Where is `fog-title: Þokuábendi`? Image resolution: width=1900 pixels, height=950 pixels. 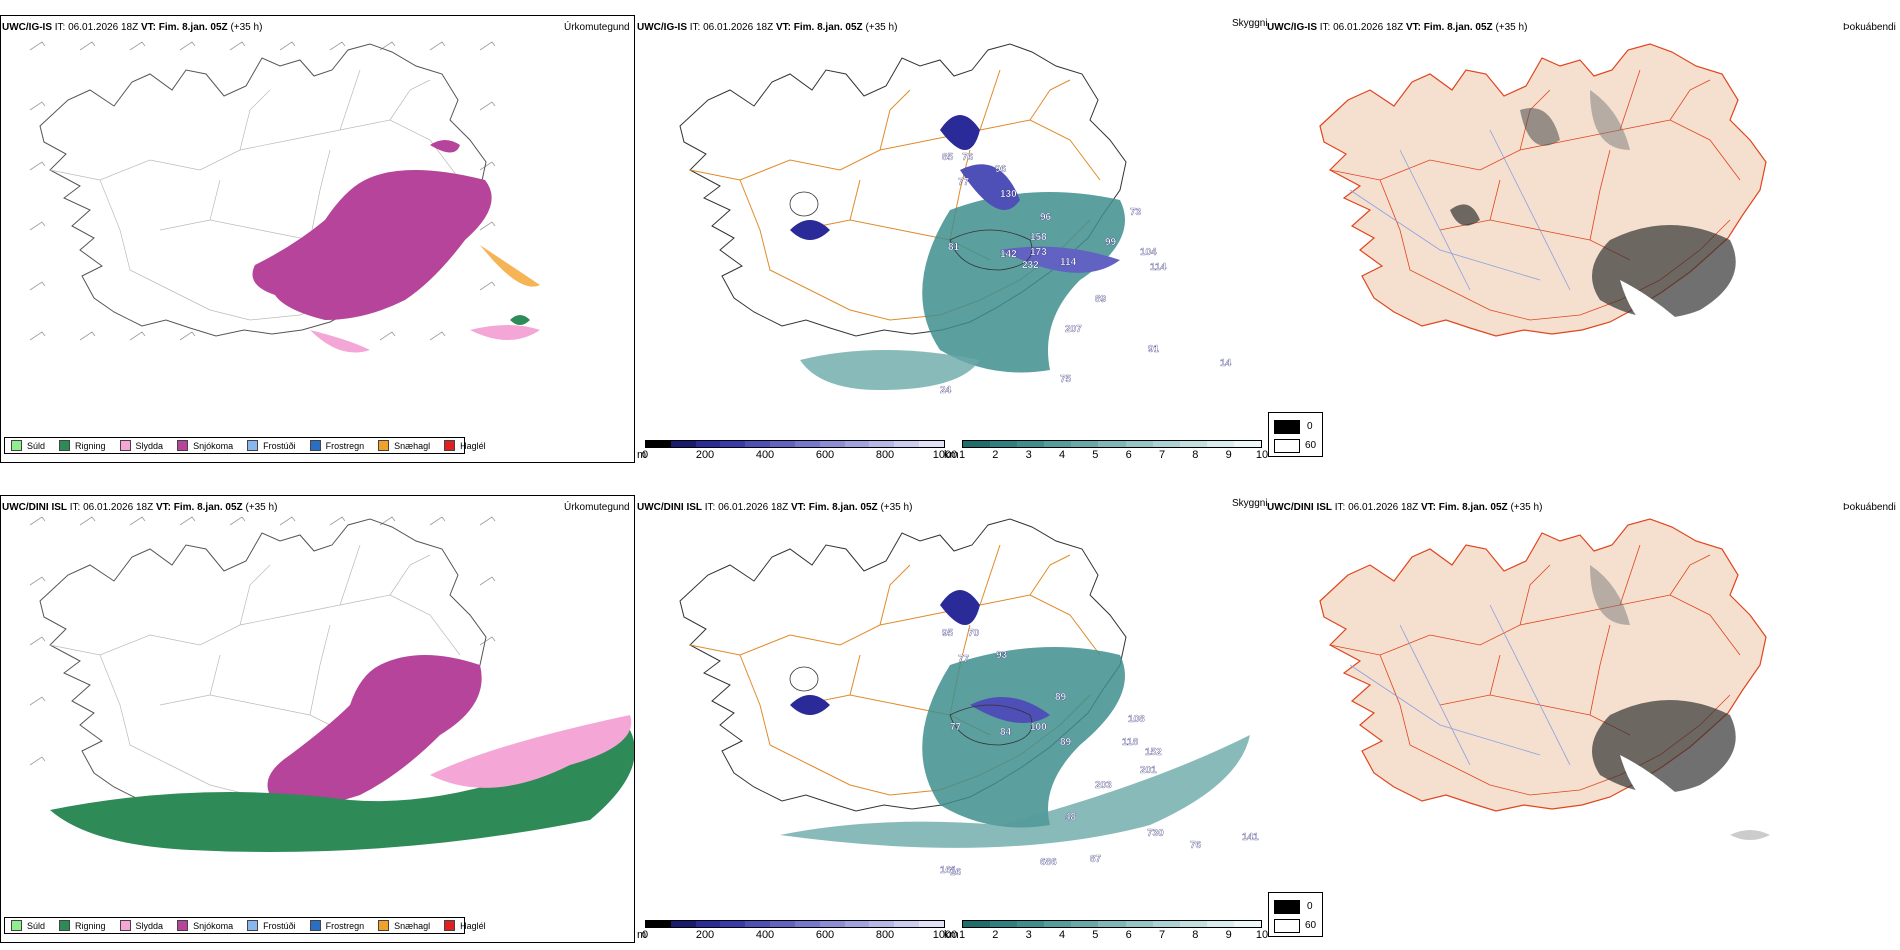 fog-title: Þokuábendi is located at coordinates (1869, 27).